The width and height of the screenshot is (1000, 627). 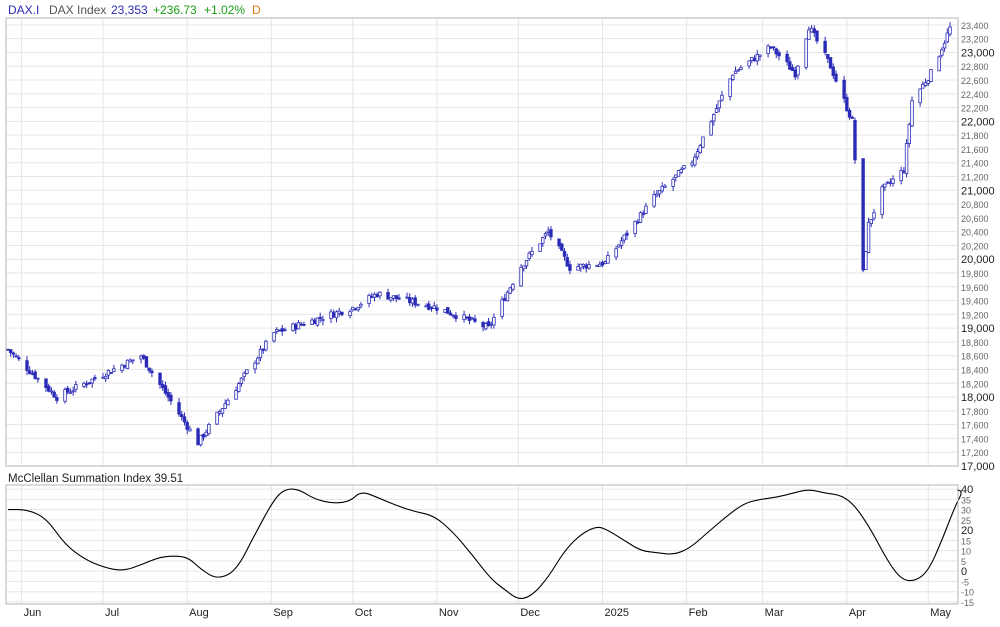 I want to click on price-tick-label: 21,400, so click(x=975, y=164).